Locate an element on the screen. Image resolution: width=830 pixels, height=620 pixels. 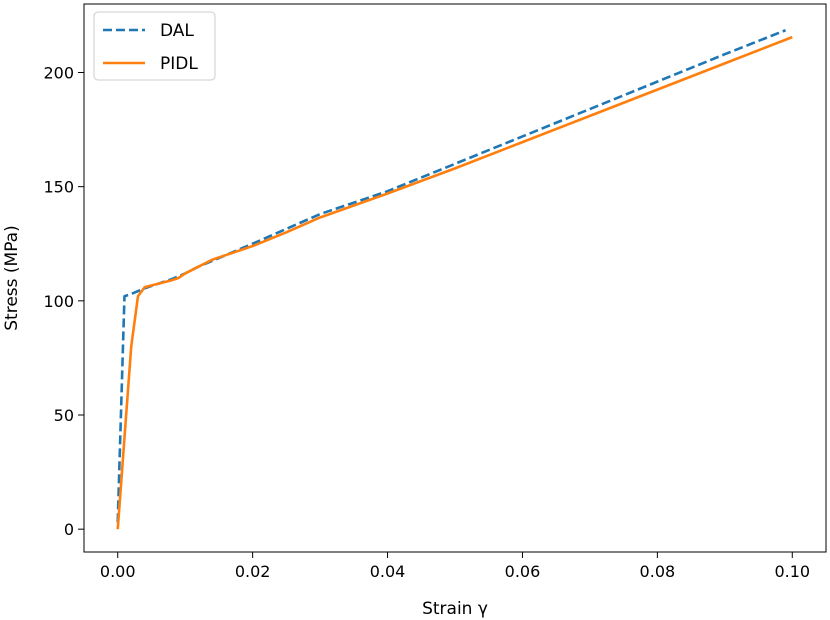
x-axis-label: Strain γ is located at coordinates (455, 609).